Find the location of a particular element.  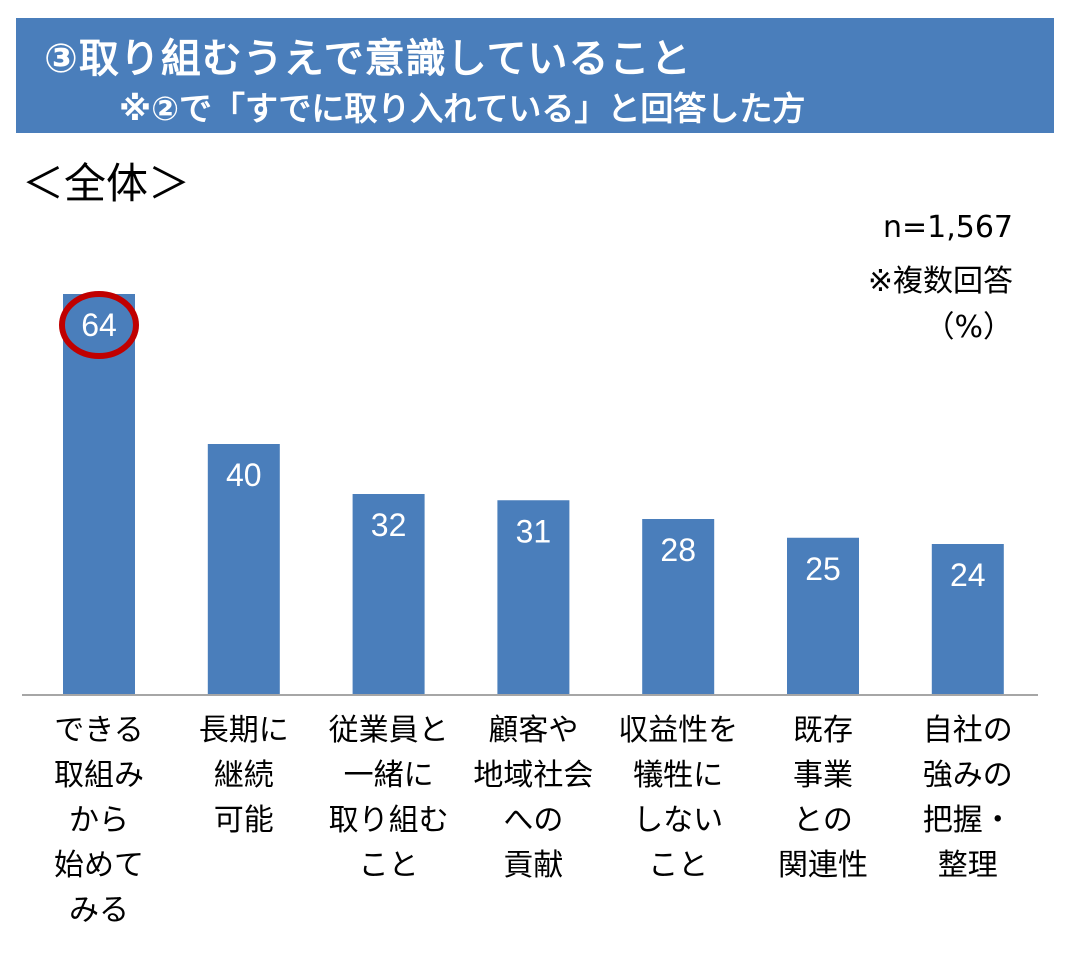

category-label-2: 従業員と 一緒に 取り組む こと is located at coordinates (388, 798).